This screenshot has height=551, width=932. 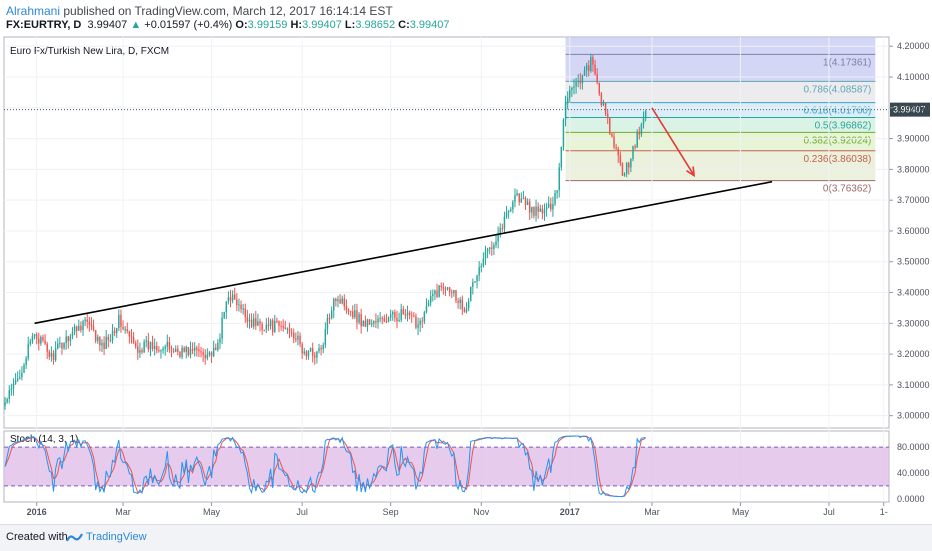 I want to click on x-axis-tick-label: Sep, so click(x=391, y=512).